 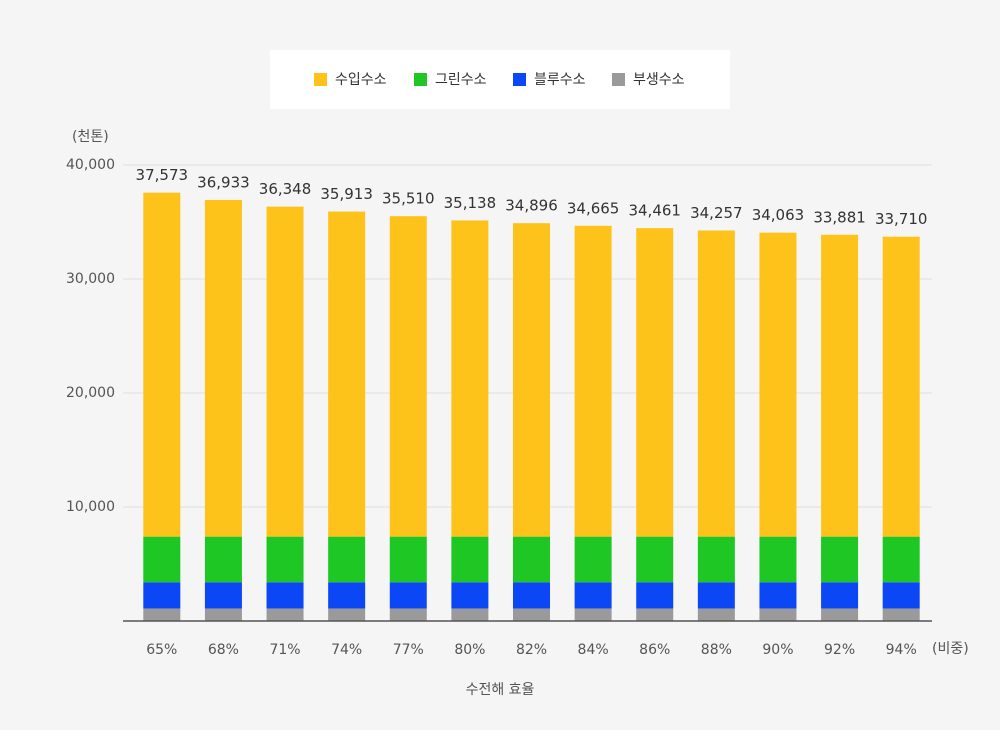 I want to click on total-label: 34,665, so click(x=593, y=208).